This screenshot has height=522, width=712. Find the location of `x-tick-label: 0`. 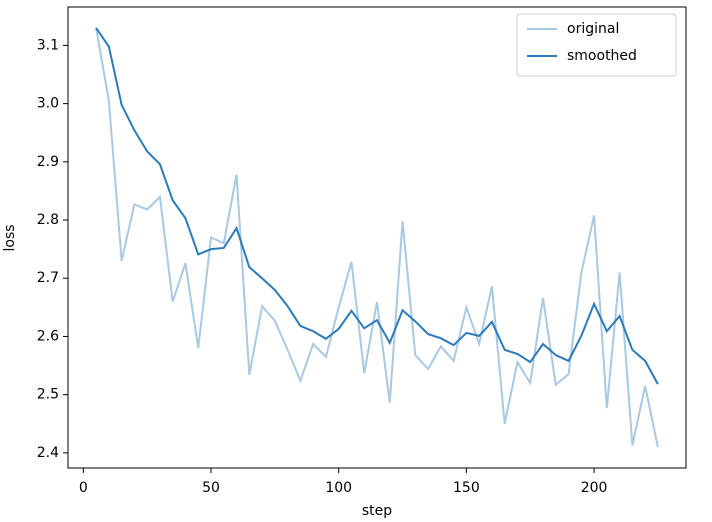

x-tick-label: 0 is located at coordinates (83, 488).